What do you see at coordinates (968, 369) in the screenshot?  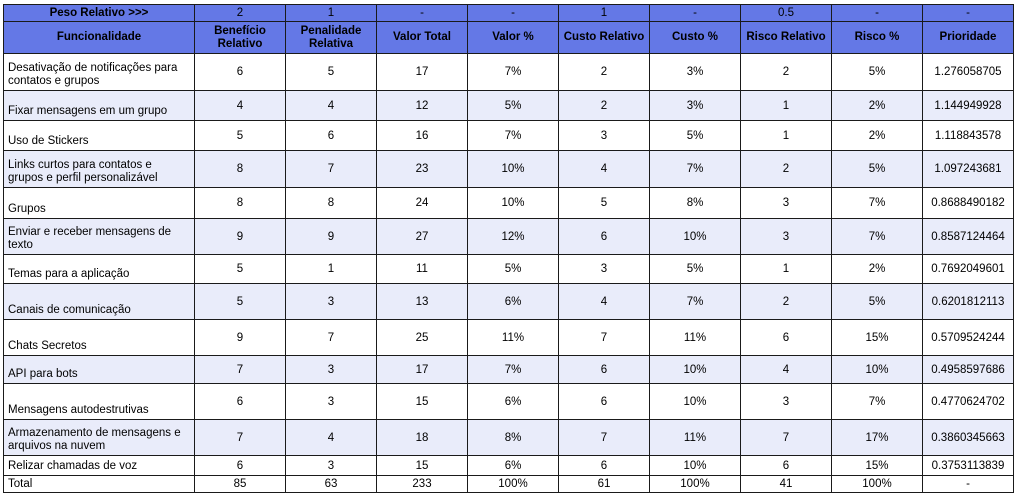 I see `table-cell: 0.4958597686` at bounding box center [968, 369].